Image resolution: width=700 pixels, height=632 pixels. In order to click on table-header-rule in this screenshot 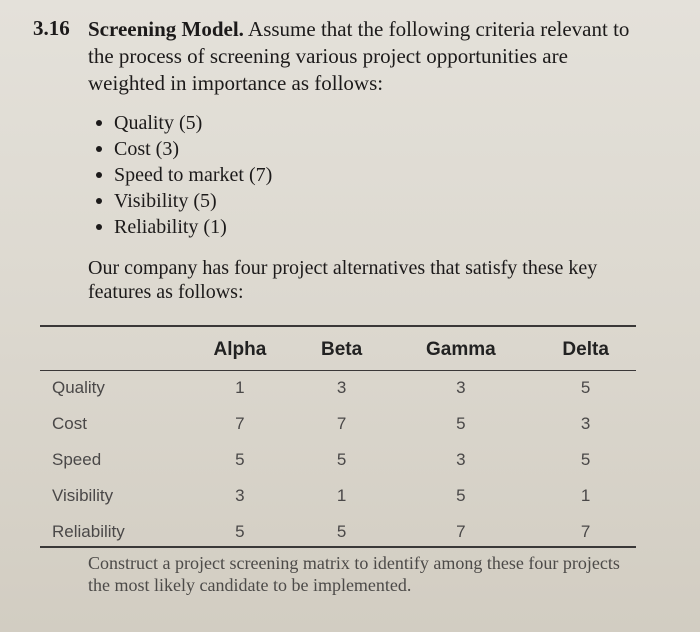, I will do `click(338, 370)`.